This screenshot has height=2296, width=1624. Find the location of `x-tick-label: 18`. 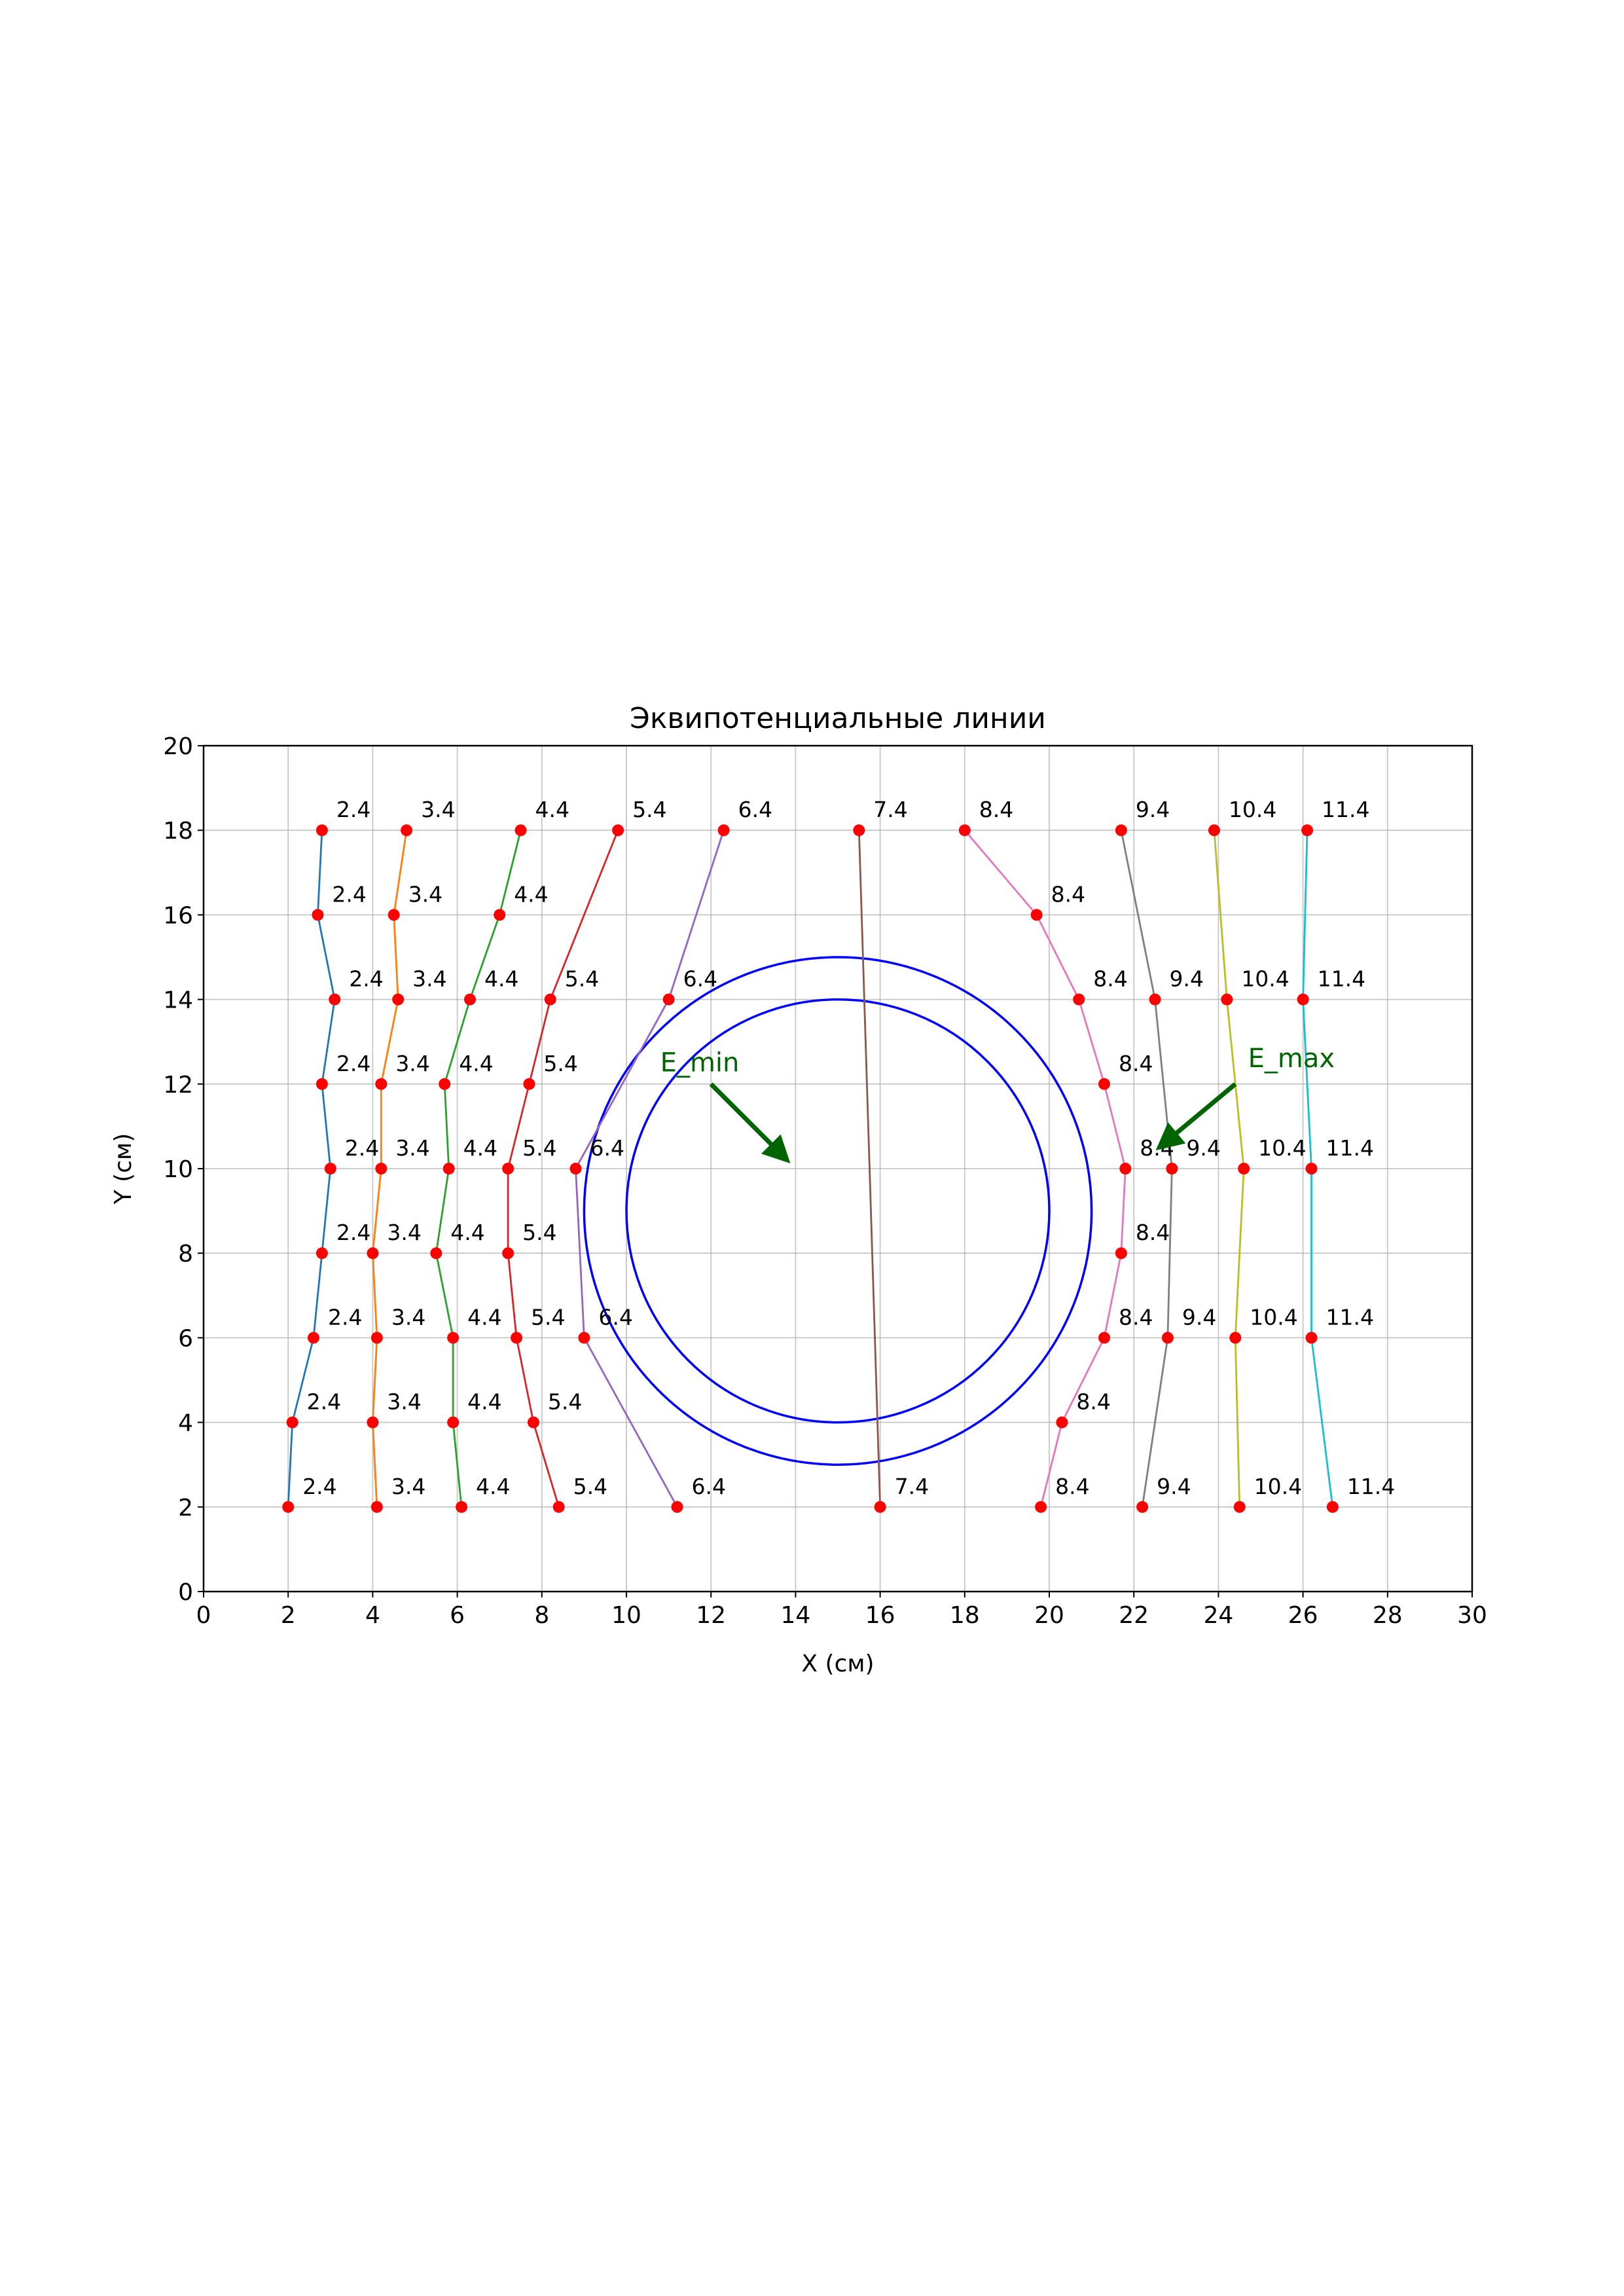

x-tick-label: 18 is located at coordinates (965, 1615).